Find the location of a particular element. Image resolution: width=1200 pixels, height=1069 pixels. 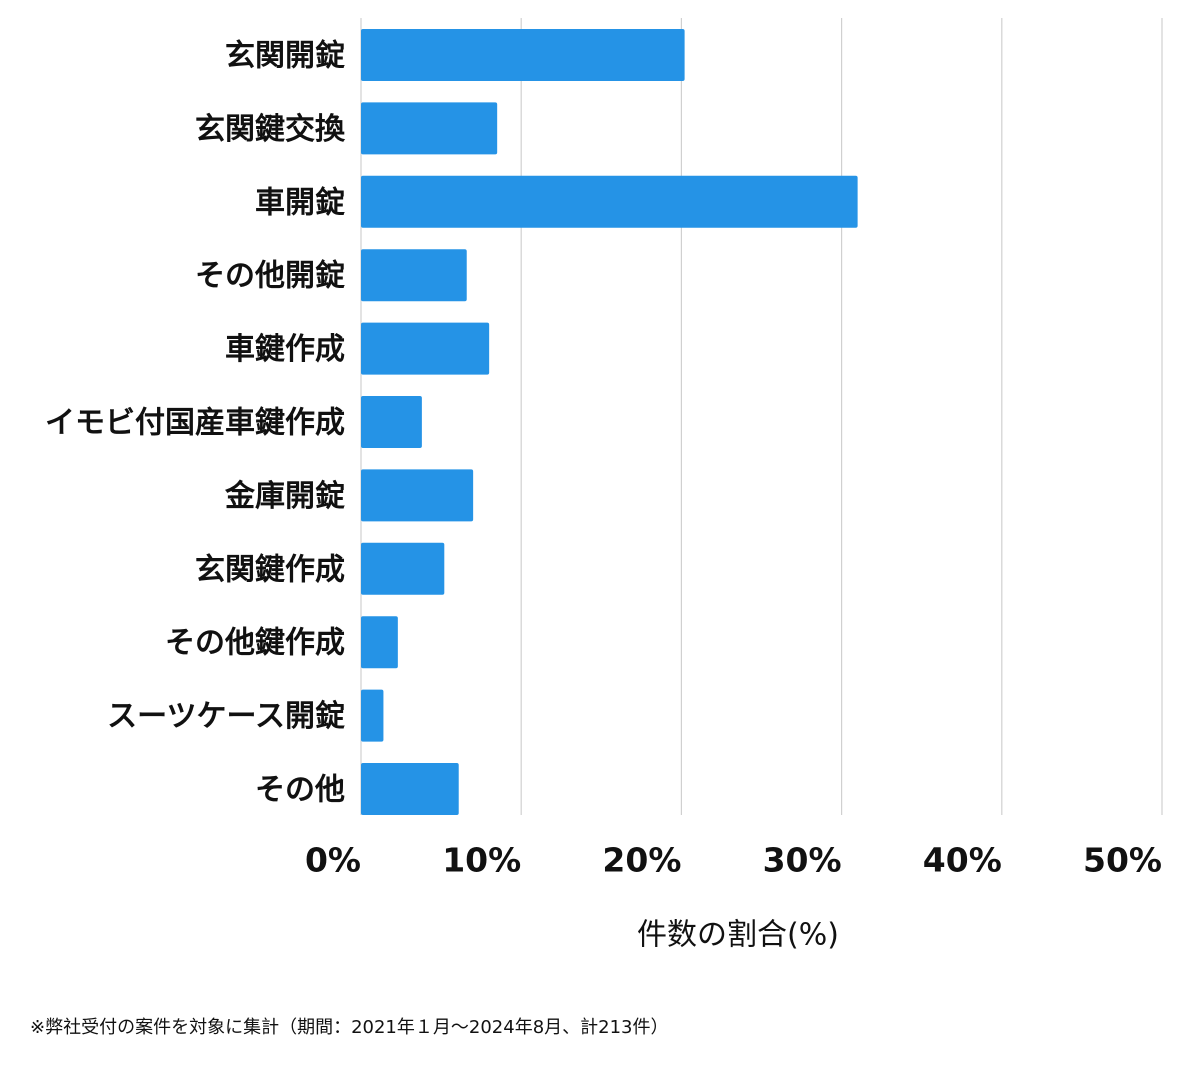

x-tick-label: 40% is located at coordinates (962, 860).